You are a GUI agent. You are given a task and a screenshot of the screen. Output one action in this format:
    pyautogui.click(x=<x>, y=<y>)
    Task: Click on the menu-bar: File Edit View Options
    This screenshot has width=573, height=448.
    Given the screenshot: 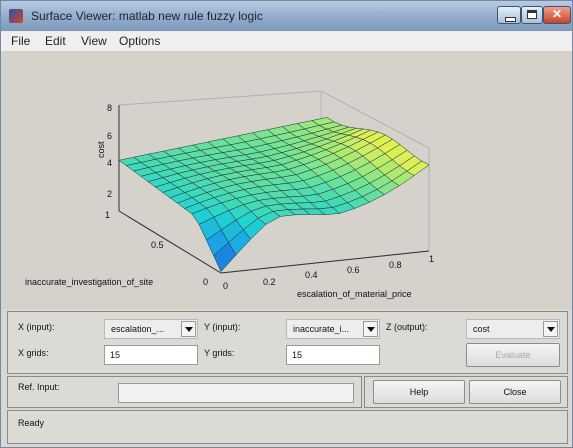 What is the action you would take?
    pyautogui.click(x=286, y=41)
    